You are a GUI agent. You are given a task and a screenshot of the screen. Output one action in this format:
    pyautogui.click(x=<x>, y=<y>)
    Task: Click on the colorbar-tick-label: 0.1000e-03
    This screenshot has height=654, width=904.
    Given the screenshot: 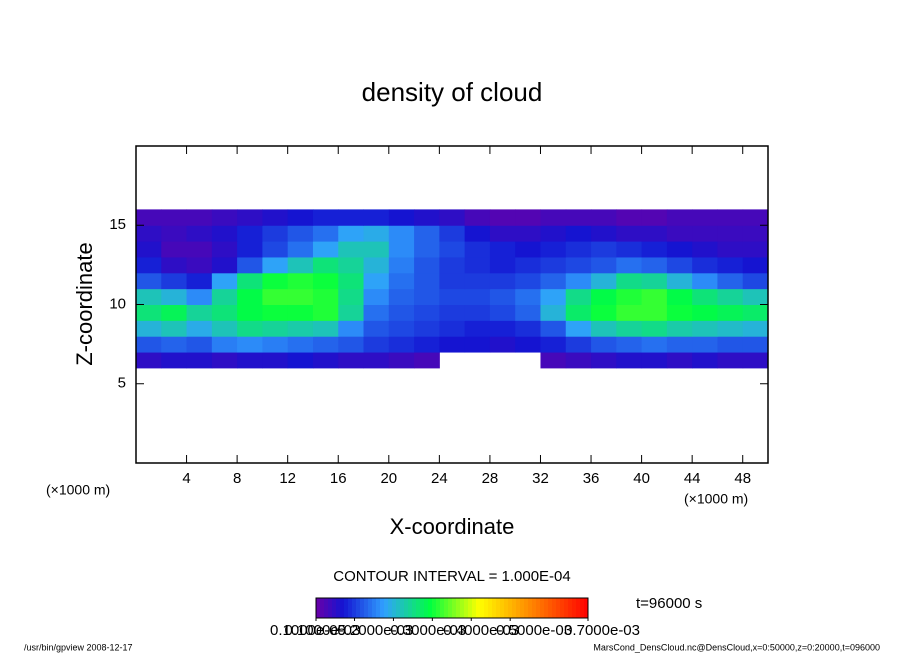 What is the action you would take?
    pyautogui.click(x=322, y=630)
    